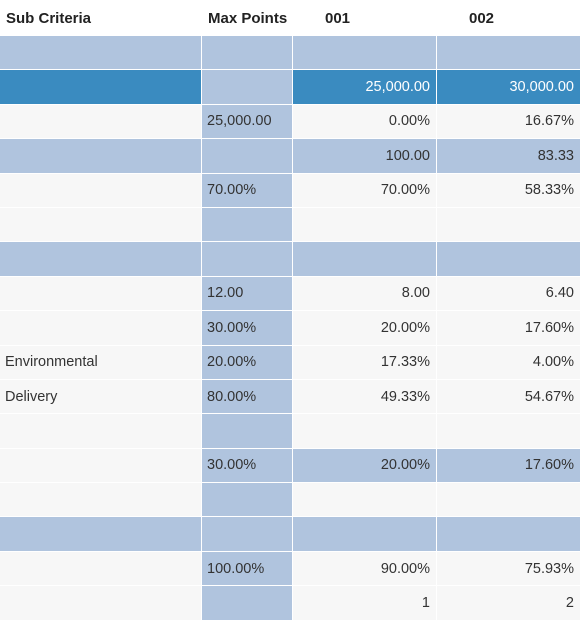  I want to click on vendor-002-cell: 6.40, so click(509, 294).